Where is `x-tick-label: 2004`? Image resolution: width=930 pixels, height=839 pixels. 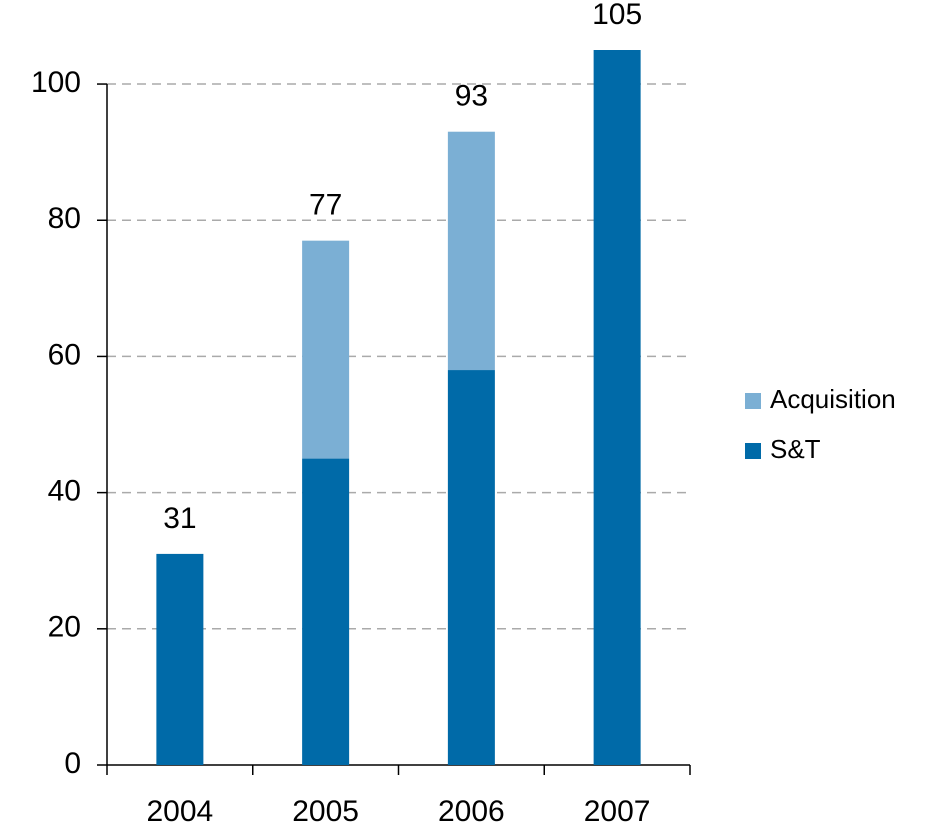
x-tick-label: 2004 is located at coordinates (180, 811).